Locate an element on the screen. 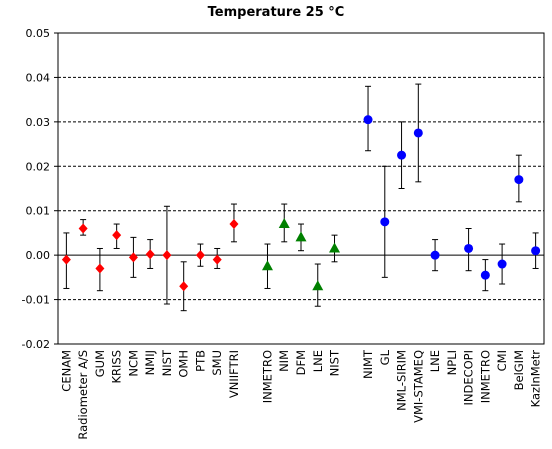 The width and height of the screenshot is (552, 449). x-tick-label: CMI is located at coordinates (502, 360).